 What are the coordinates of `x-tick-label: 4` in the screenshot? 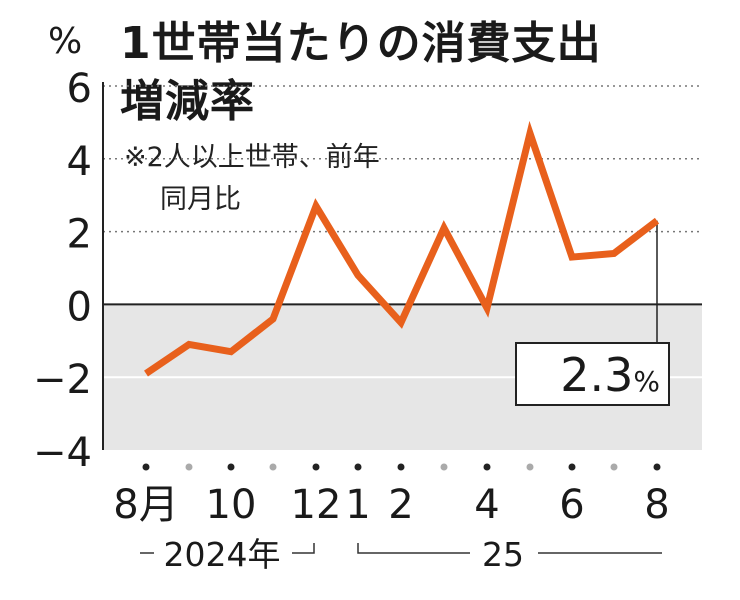 It's located at (486, 505).